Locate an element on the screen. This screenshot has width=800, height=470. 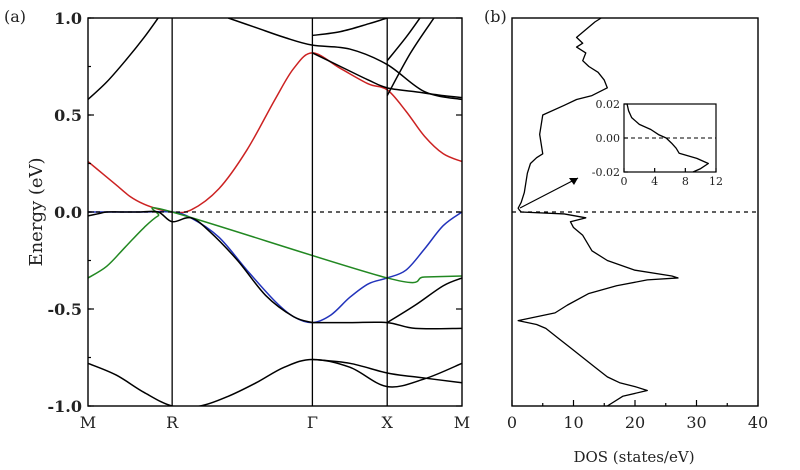
dos-ticks: 0 10 20 30 40 is located at coordinates (637, 416).